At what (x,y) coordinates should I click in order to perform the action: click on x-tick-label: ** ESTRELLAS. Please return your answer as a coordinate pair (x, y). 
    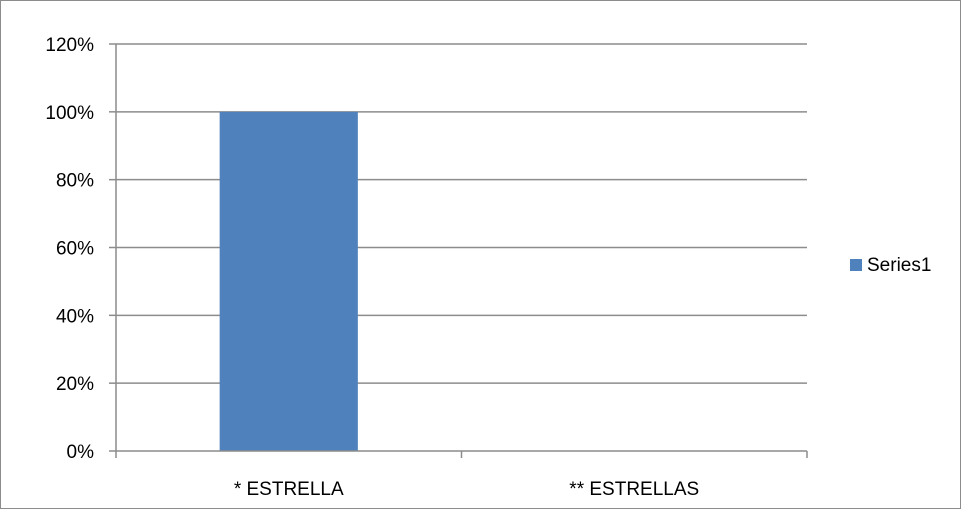
    Looking at the image, I should click on (634, 489).